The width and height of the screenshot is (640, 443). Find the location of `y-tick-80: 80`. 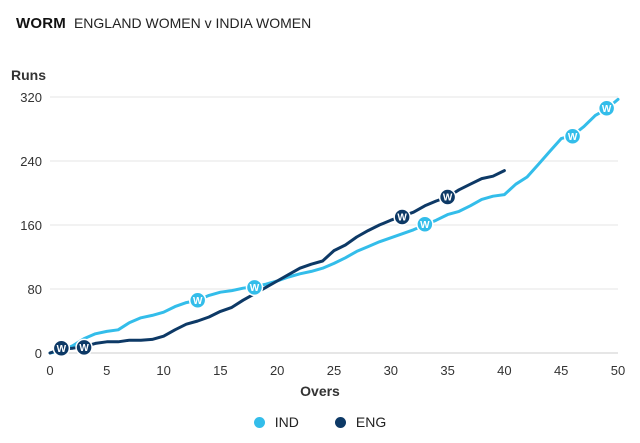

y-tick-80: 80 is located at coordinates (35, 289).